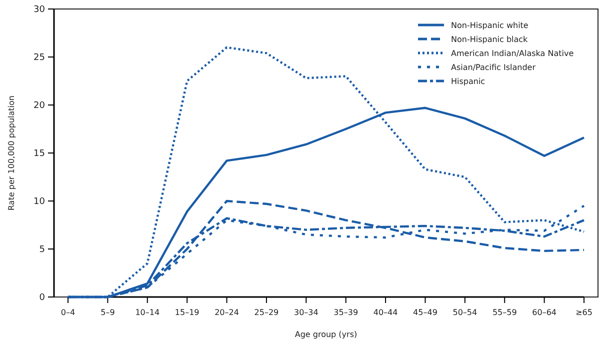 This screenshot has height=341, width=606. I want to click on x-tick-label: 25–29, so click(266, 312).